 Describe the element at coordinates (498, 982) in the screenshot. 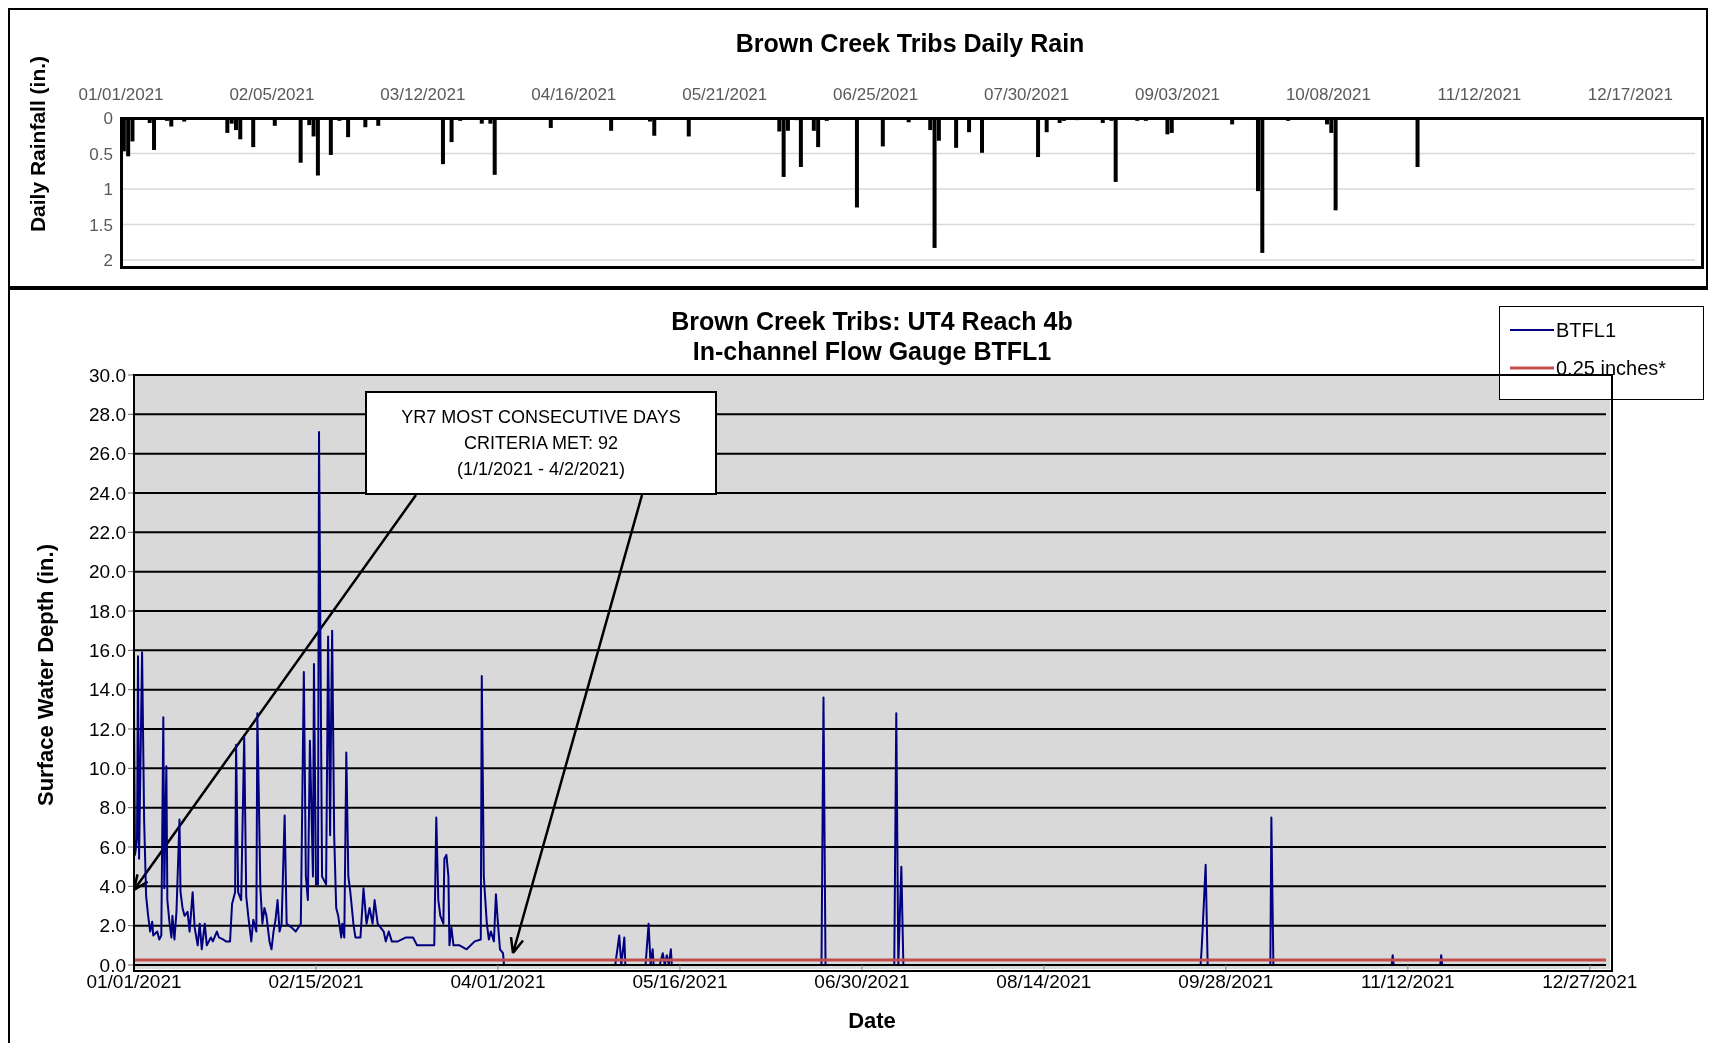

I see `x-tick-label: 04/01/2021` at that location.